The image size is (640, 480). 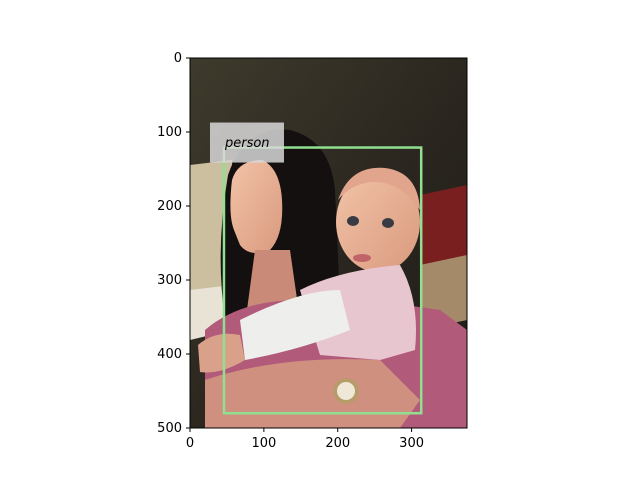 I want to click on y-tick-label: 500, so click(x=169, y=428).